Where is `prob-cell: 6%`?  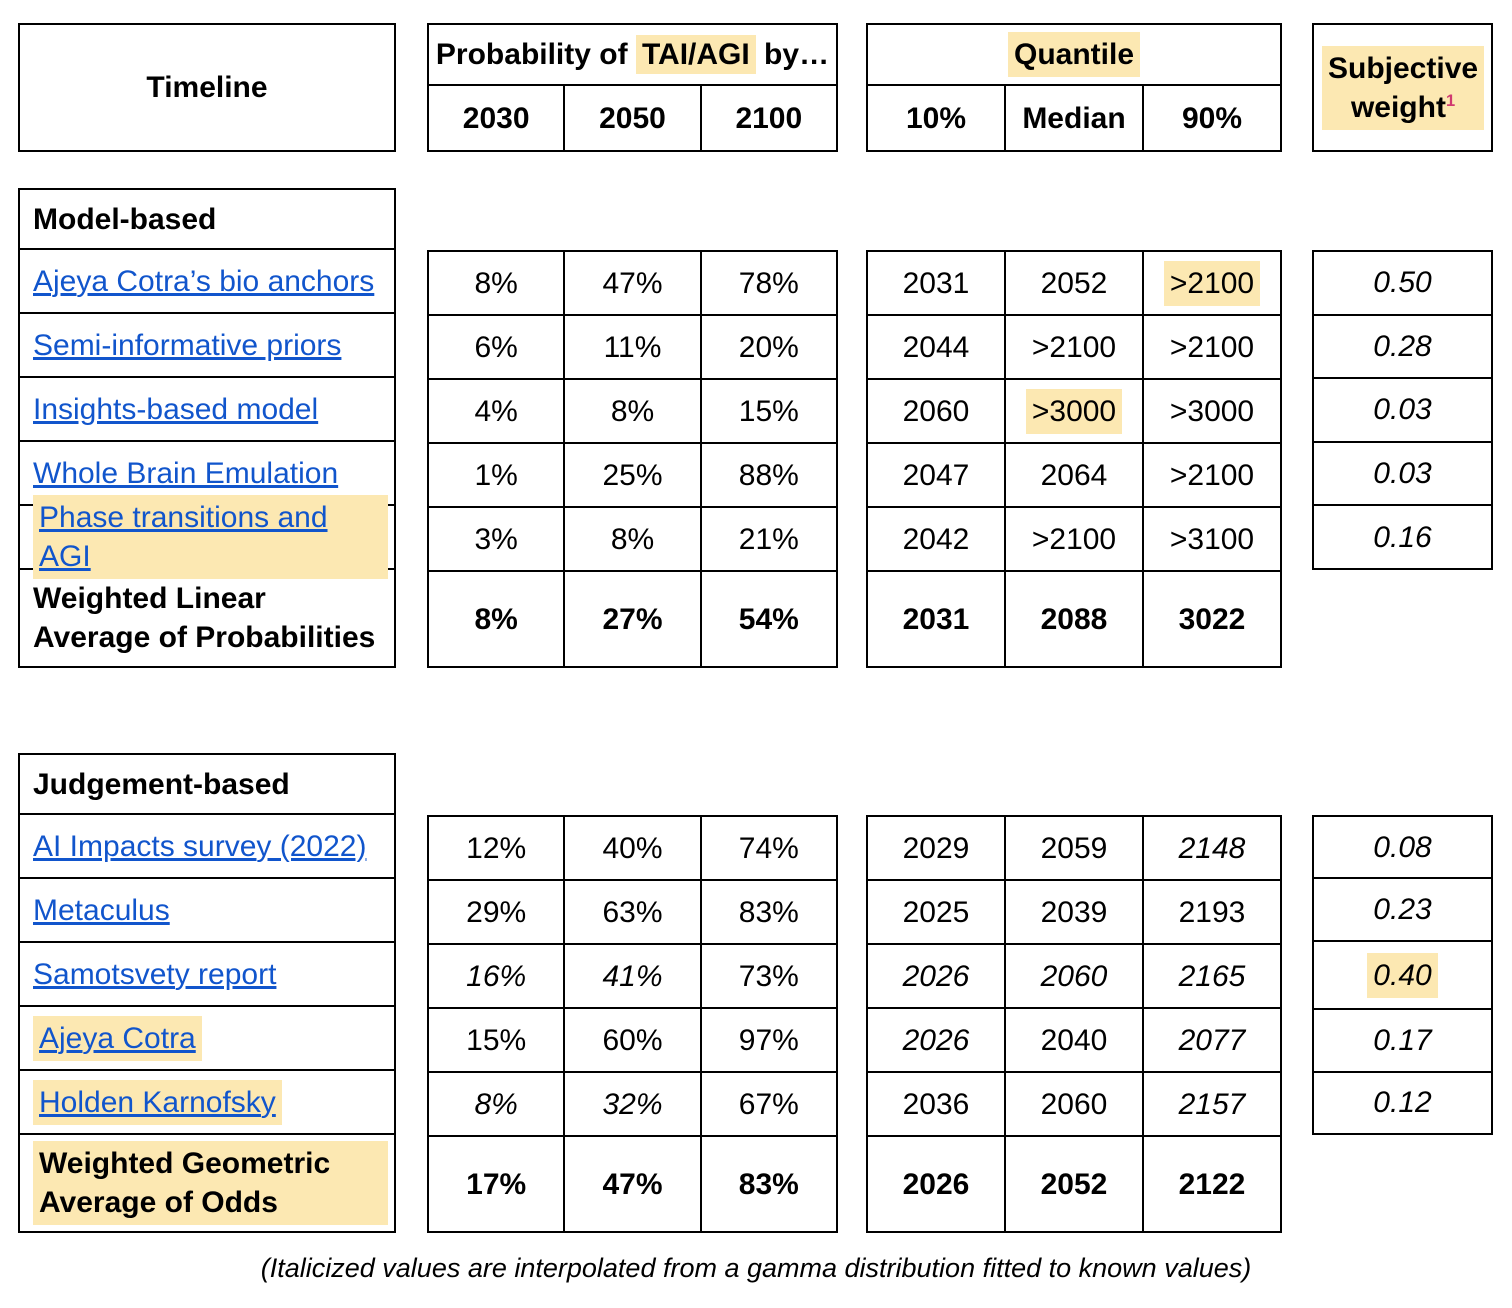 prob-cell: 6% is located at coordinates (497, 348).